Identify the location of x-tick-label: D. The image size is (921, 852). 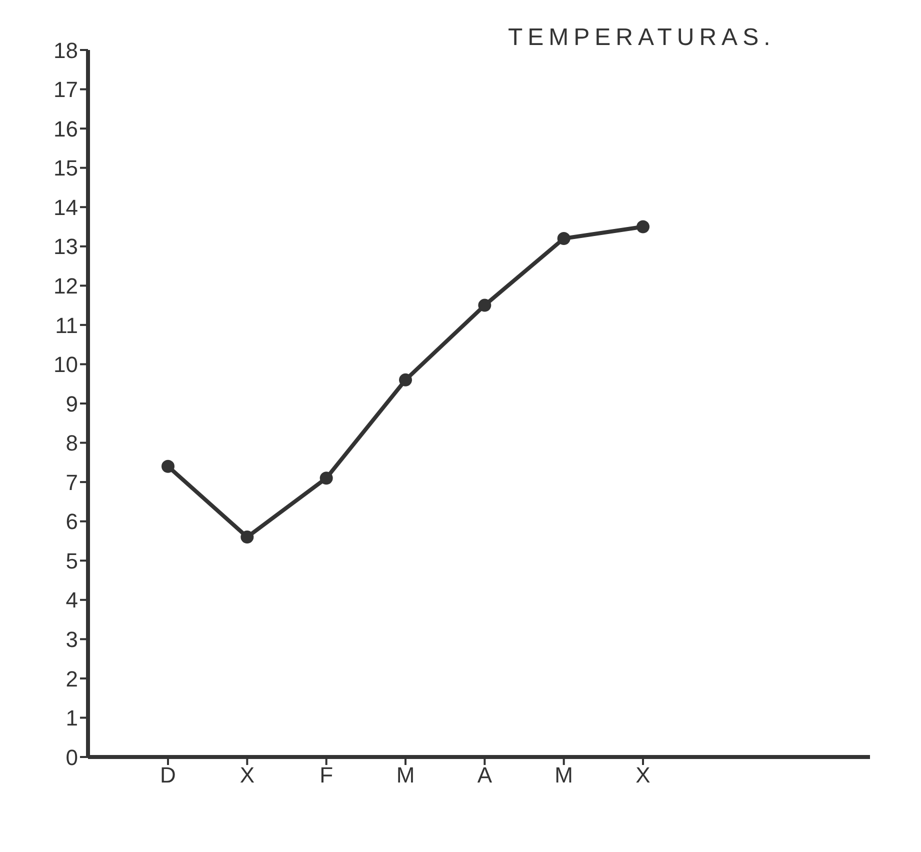
(168, 775).